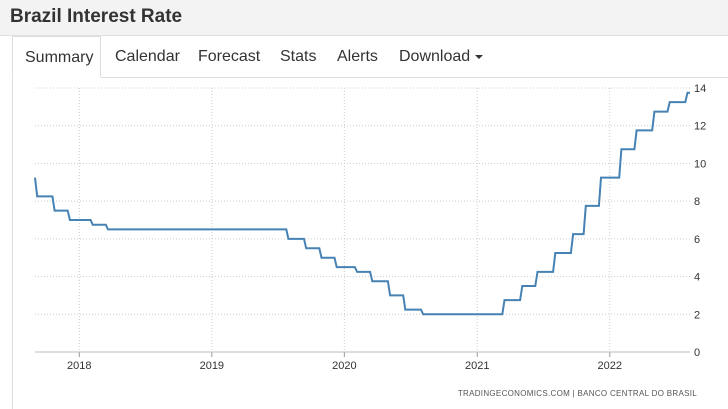  What do you see at coordinates (344, 366) in the screenshot?
I see `x-tick-label: 2020` at bounding box center [344, 366].